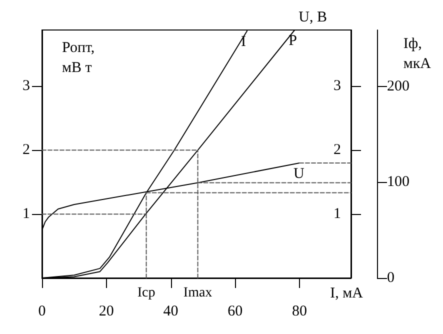  Describe the element at coordinates (417, 54) in the screenshot. I see `y3-axis-title: Iф, мкА` at that location.